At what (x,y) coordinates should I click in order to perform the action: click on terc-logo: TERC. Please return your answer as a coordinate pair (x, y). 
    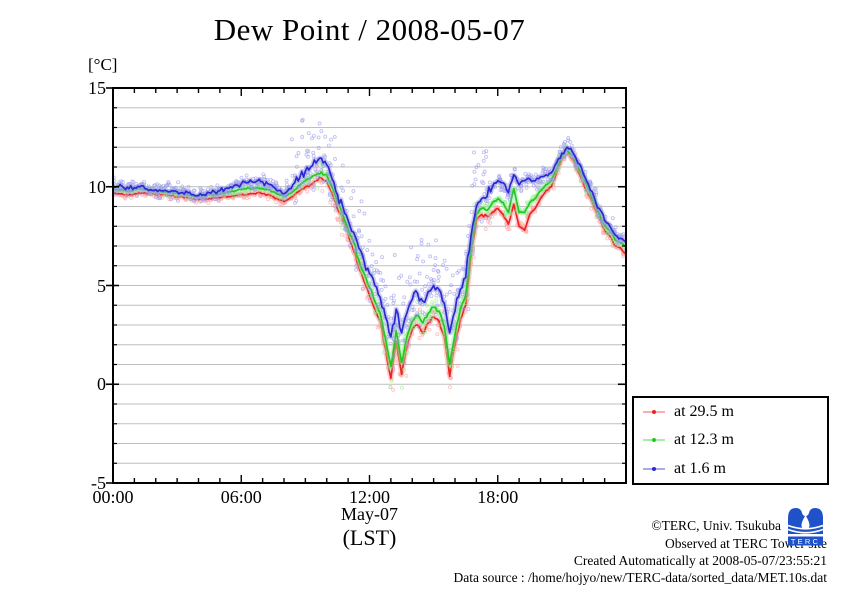
    Looking at the image, I should click on (805, 527).